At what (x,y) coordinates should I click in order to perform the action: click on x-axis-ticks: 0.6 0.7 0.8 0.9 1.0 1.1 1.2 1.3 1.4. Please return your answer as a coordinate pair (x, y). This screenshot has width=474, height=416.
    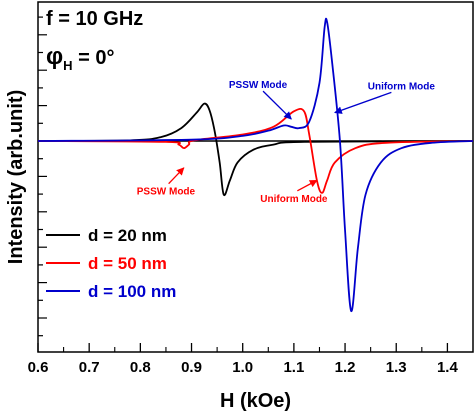
    Looking at the image, I should click on (243, 359).